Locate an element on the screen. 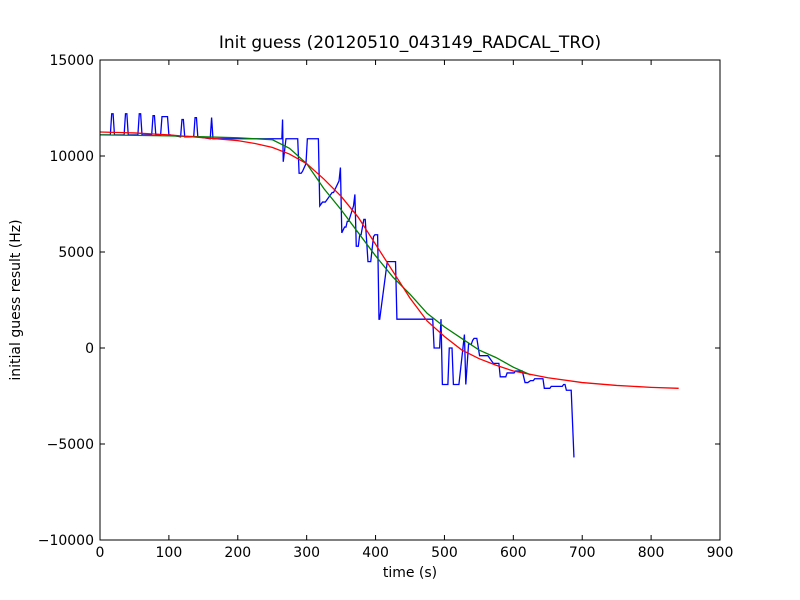  x-tick-label: 0 is located at coordinates (100, 553).